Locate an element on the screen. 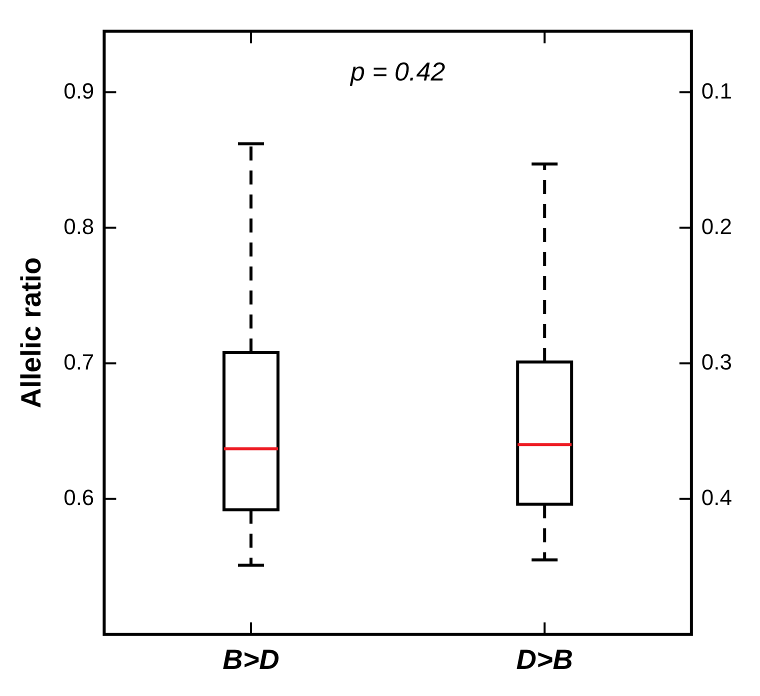  y2-tick-label: 0.1 is located at coordinates (716, 91).